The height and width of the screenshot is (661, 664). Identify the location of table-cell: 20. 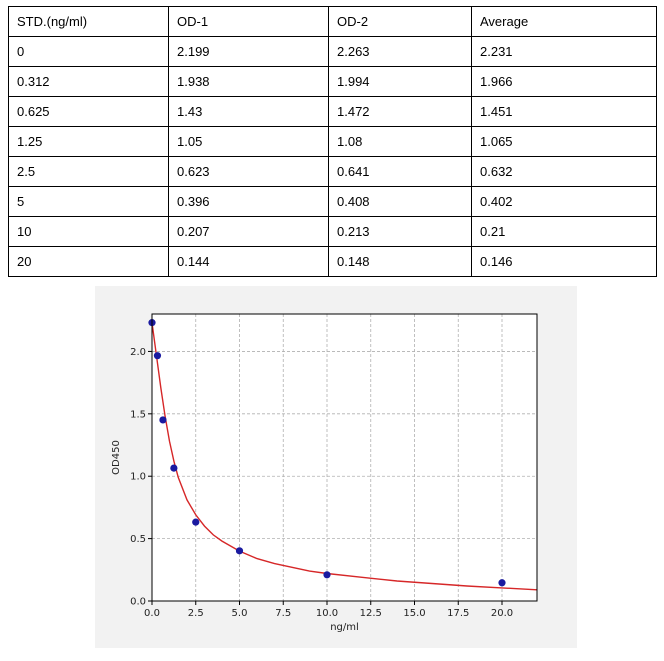
(88, 261).